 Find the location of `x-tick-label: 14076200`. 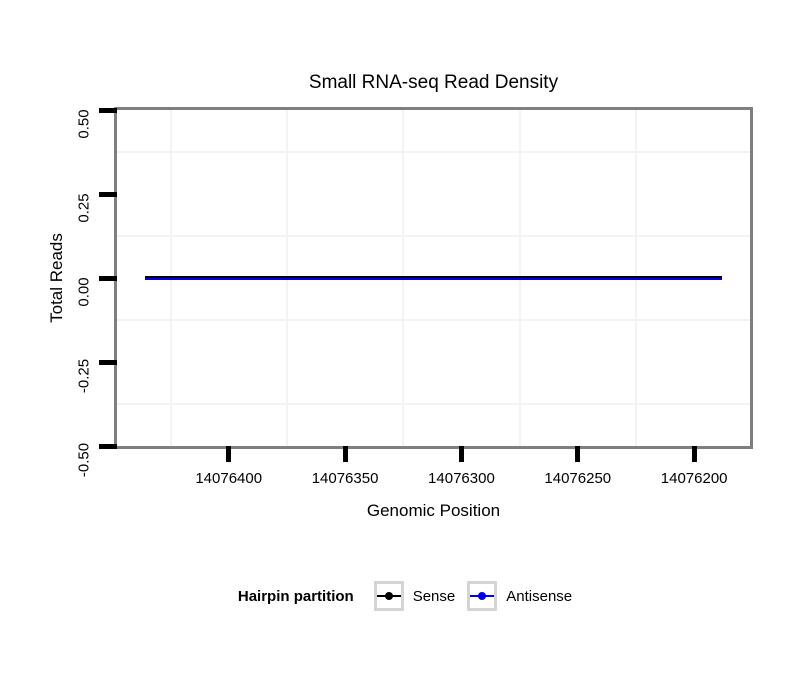

x-tick-label: 14076200 is located at coordinates (694, 478).